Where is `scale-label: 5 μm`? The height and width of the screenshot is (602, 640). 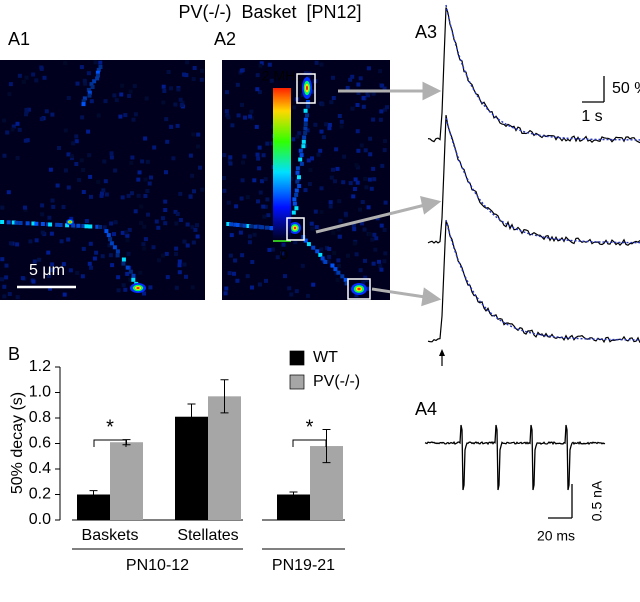
scale-label: 5 μm is located at coordinates (47, 270).